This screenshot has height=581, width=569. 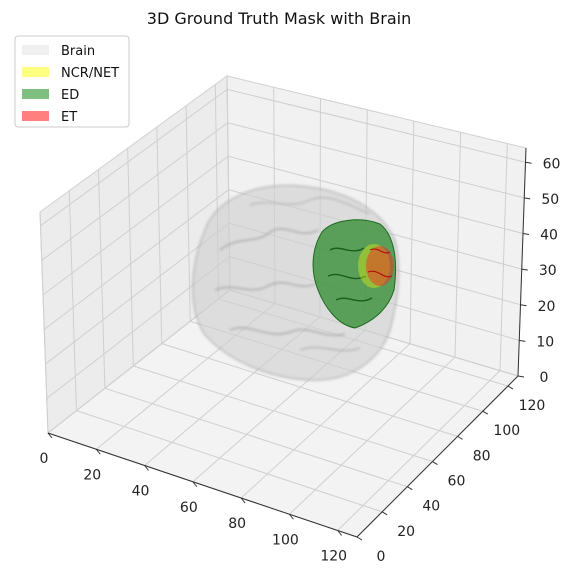 I want to click on y-tick-label: 100, so click(x=506, y=431).